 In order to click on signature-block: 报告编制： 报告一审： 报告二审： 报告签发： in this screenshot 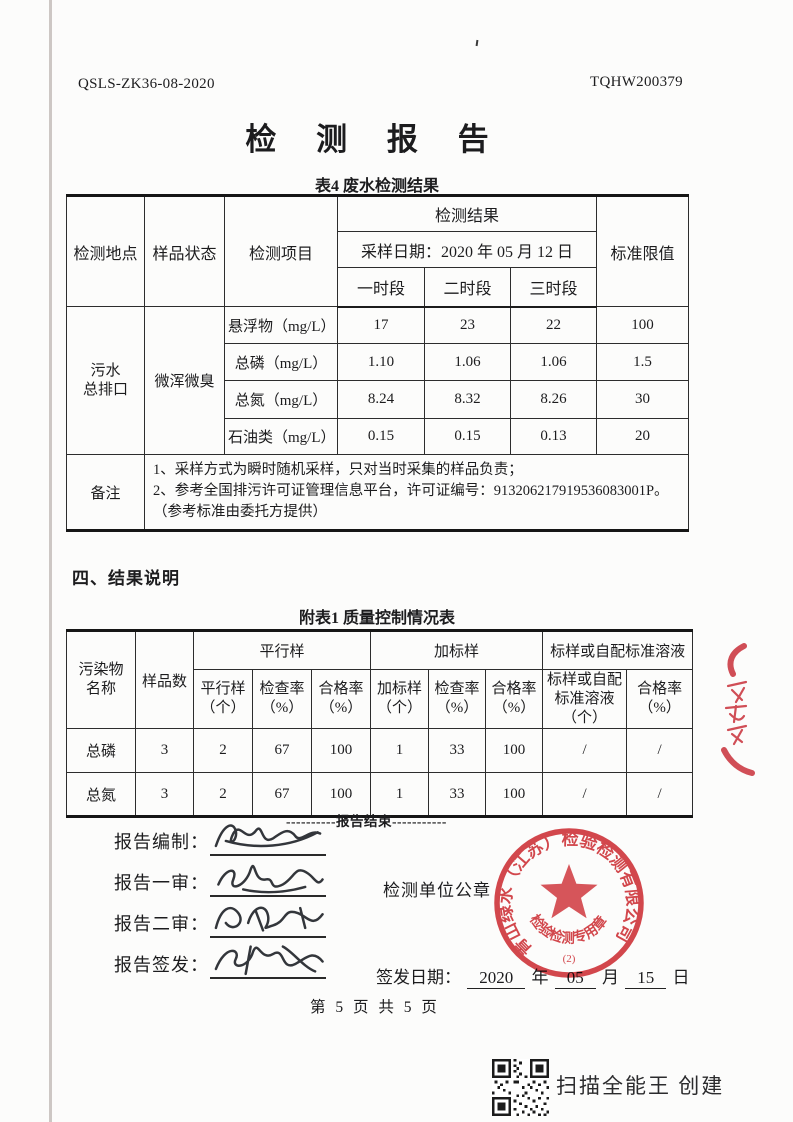, I will do `click(220, 908)`.